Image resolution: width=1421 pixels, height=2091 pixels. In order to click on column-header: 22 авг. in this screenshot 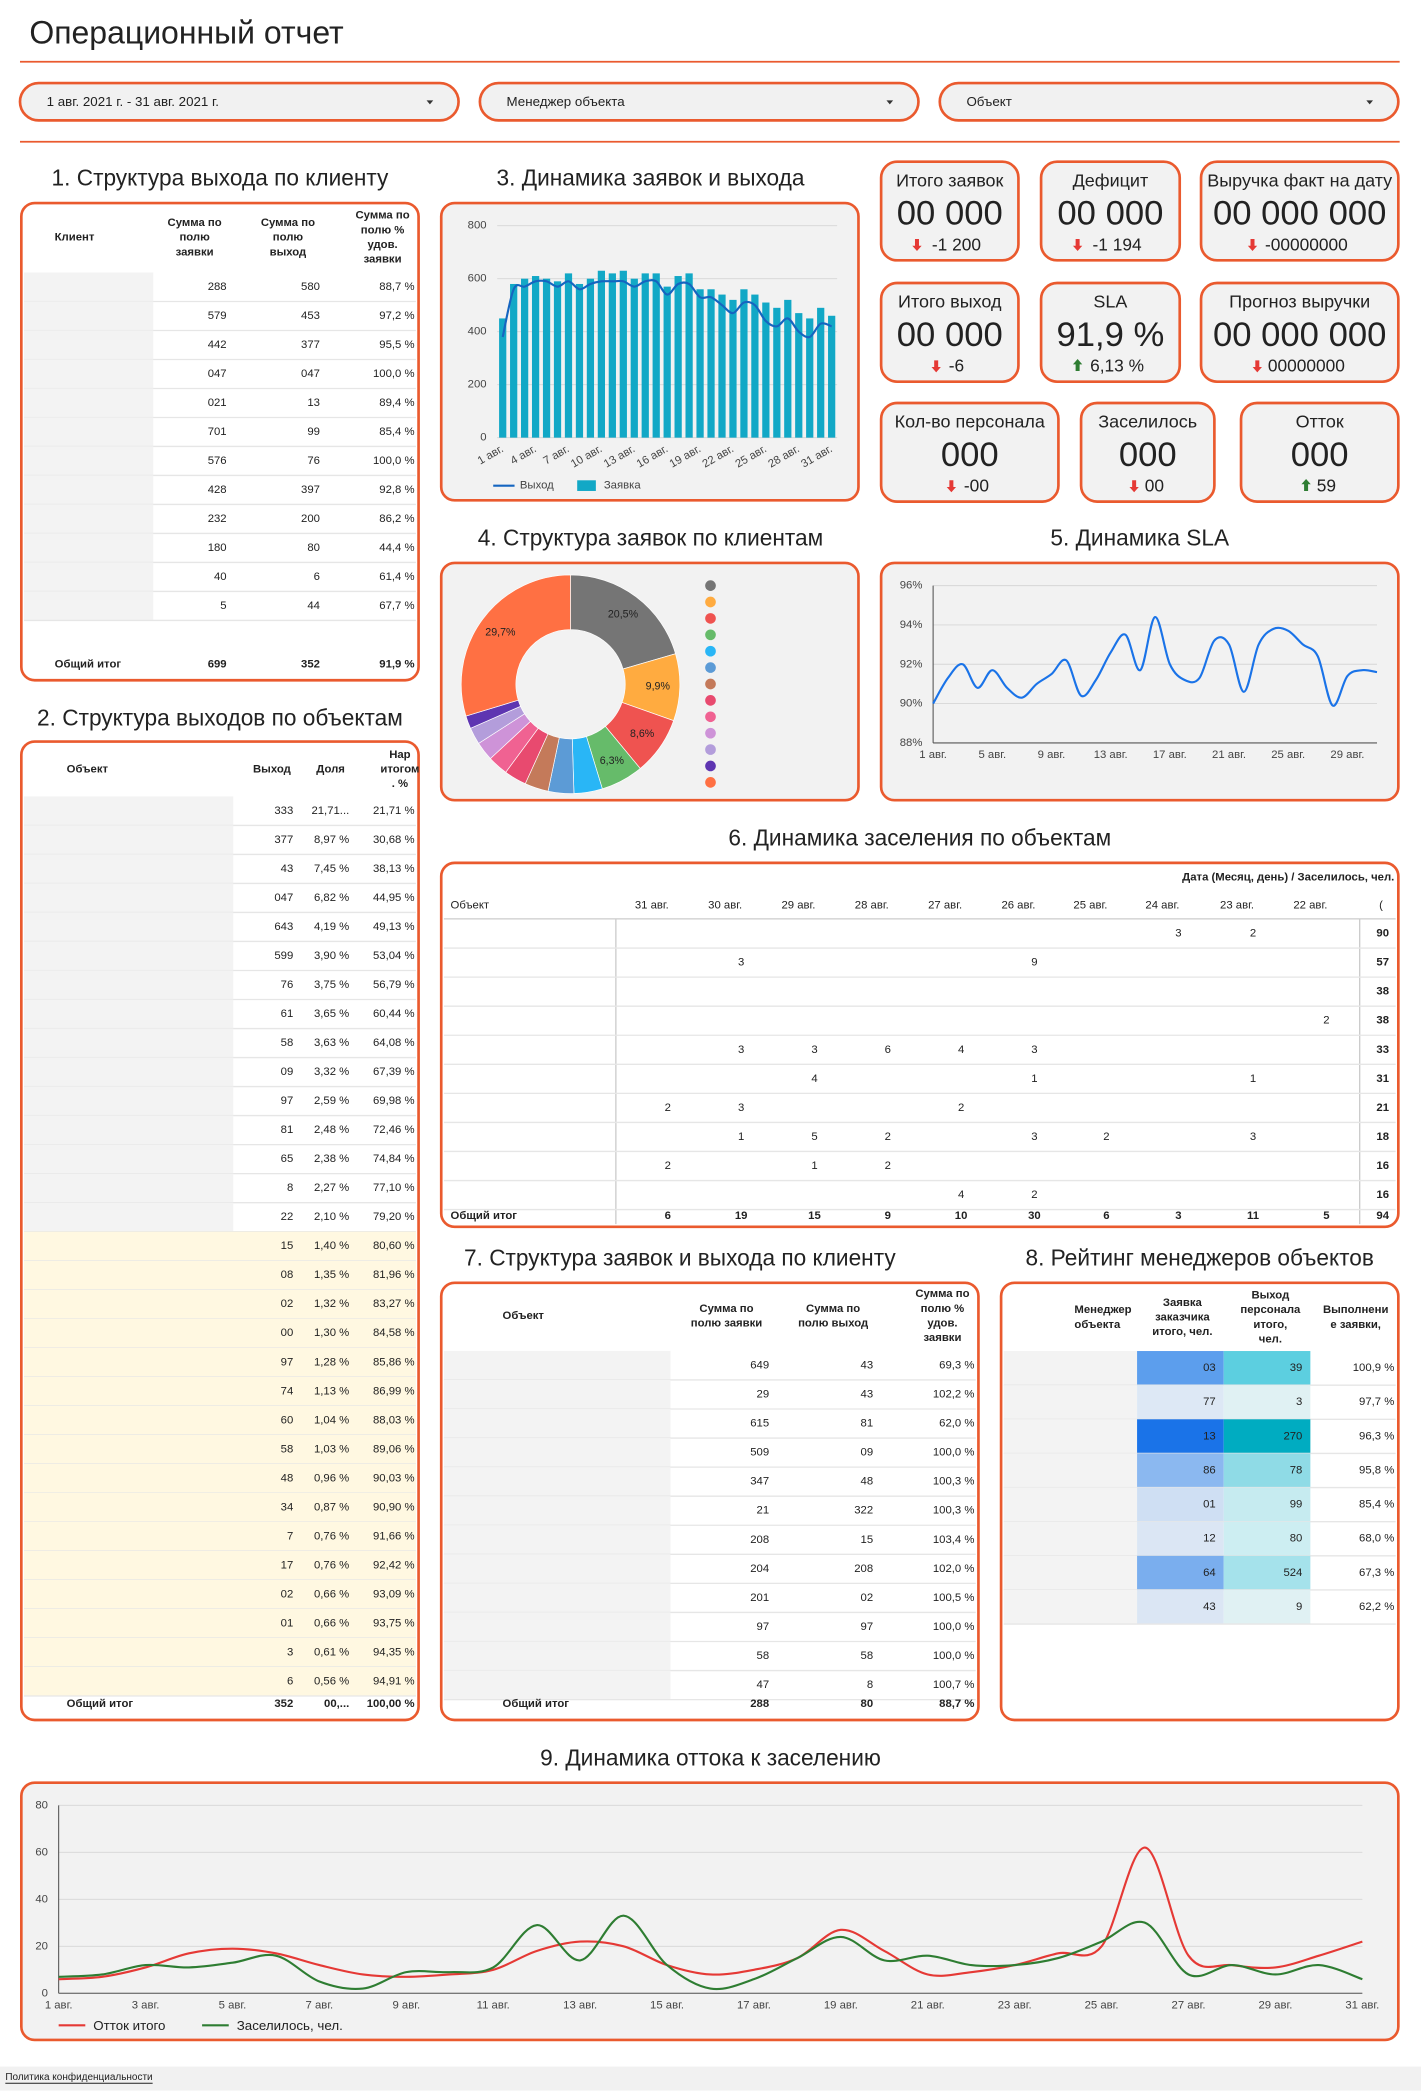, I will do `click(1310, 906)`.